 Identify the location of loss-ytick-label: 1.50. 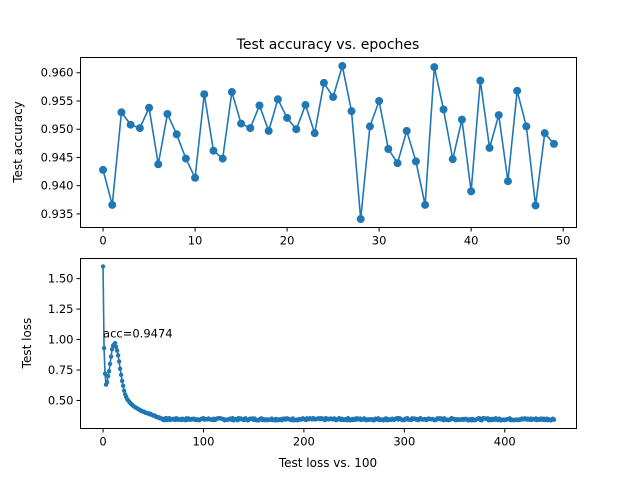
(61, 279).